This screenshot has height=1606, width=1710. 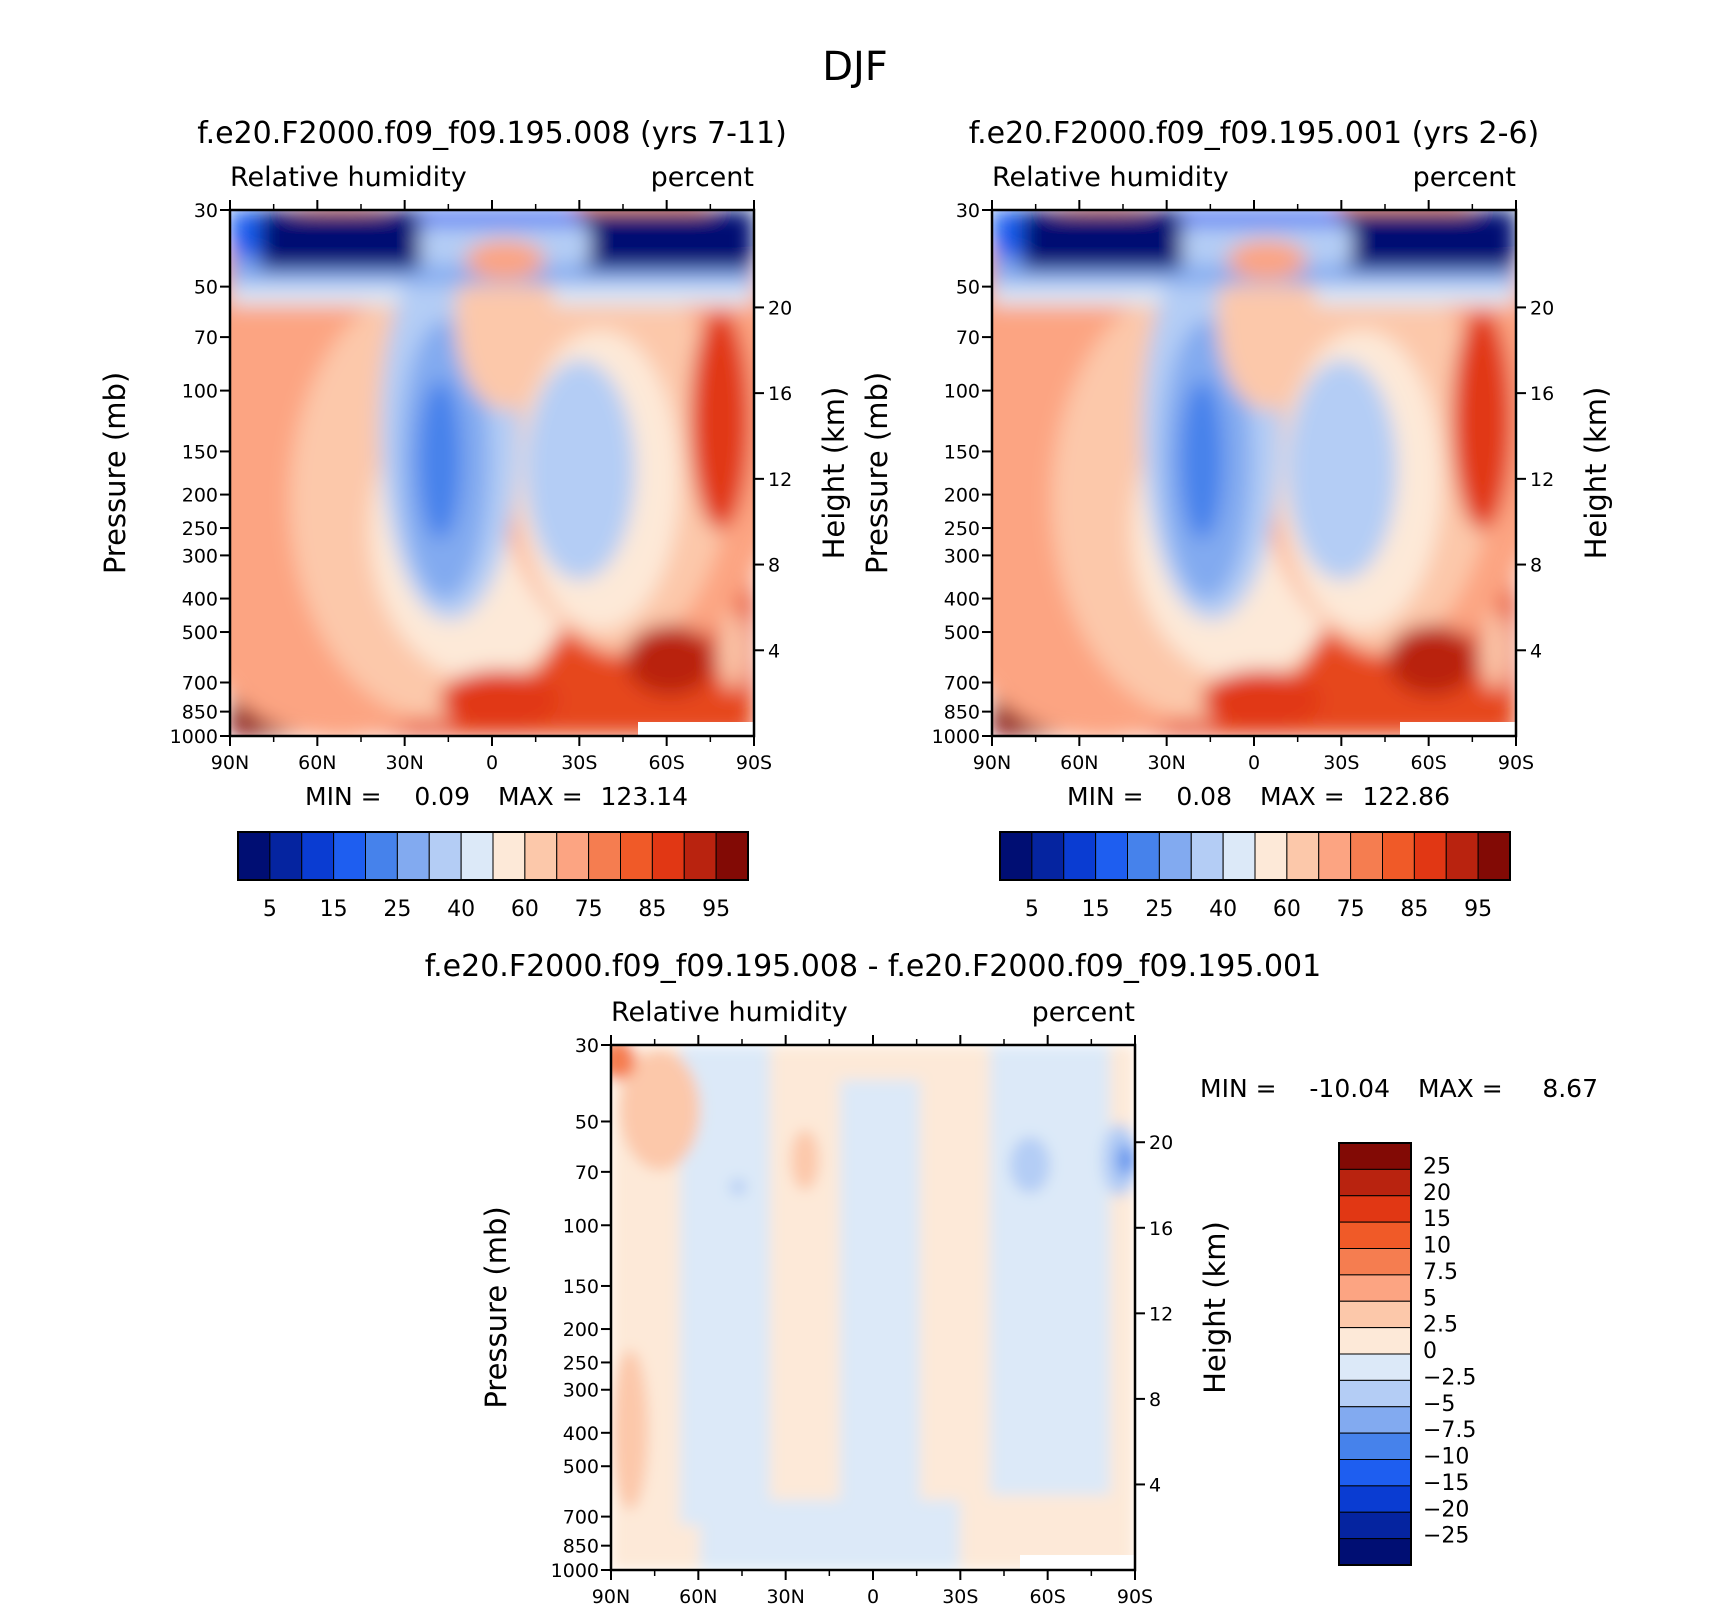 I want to click on colorbar-frame, so click(x=493, y=856).